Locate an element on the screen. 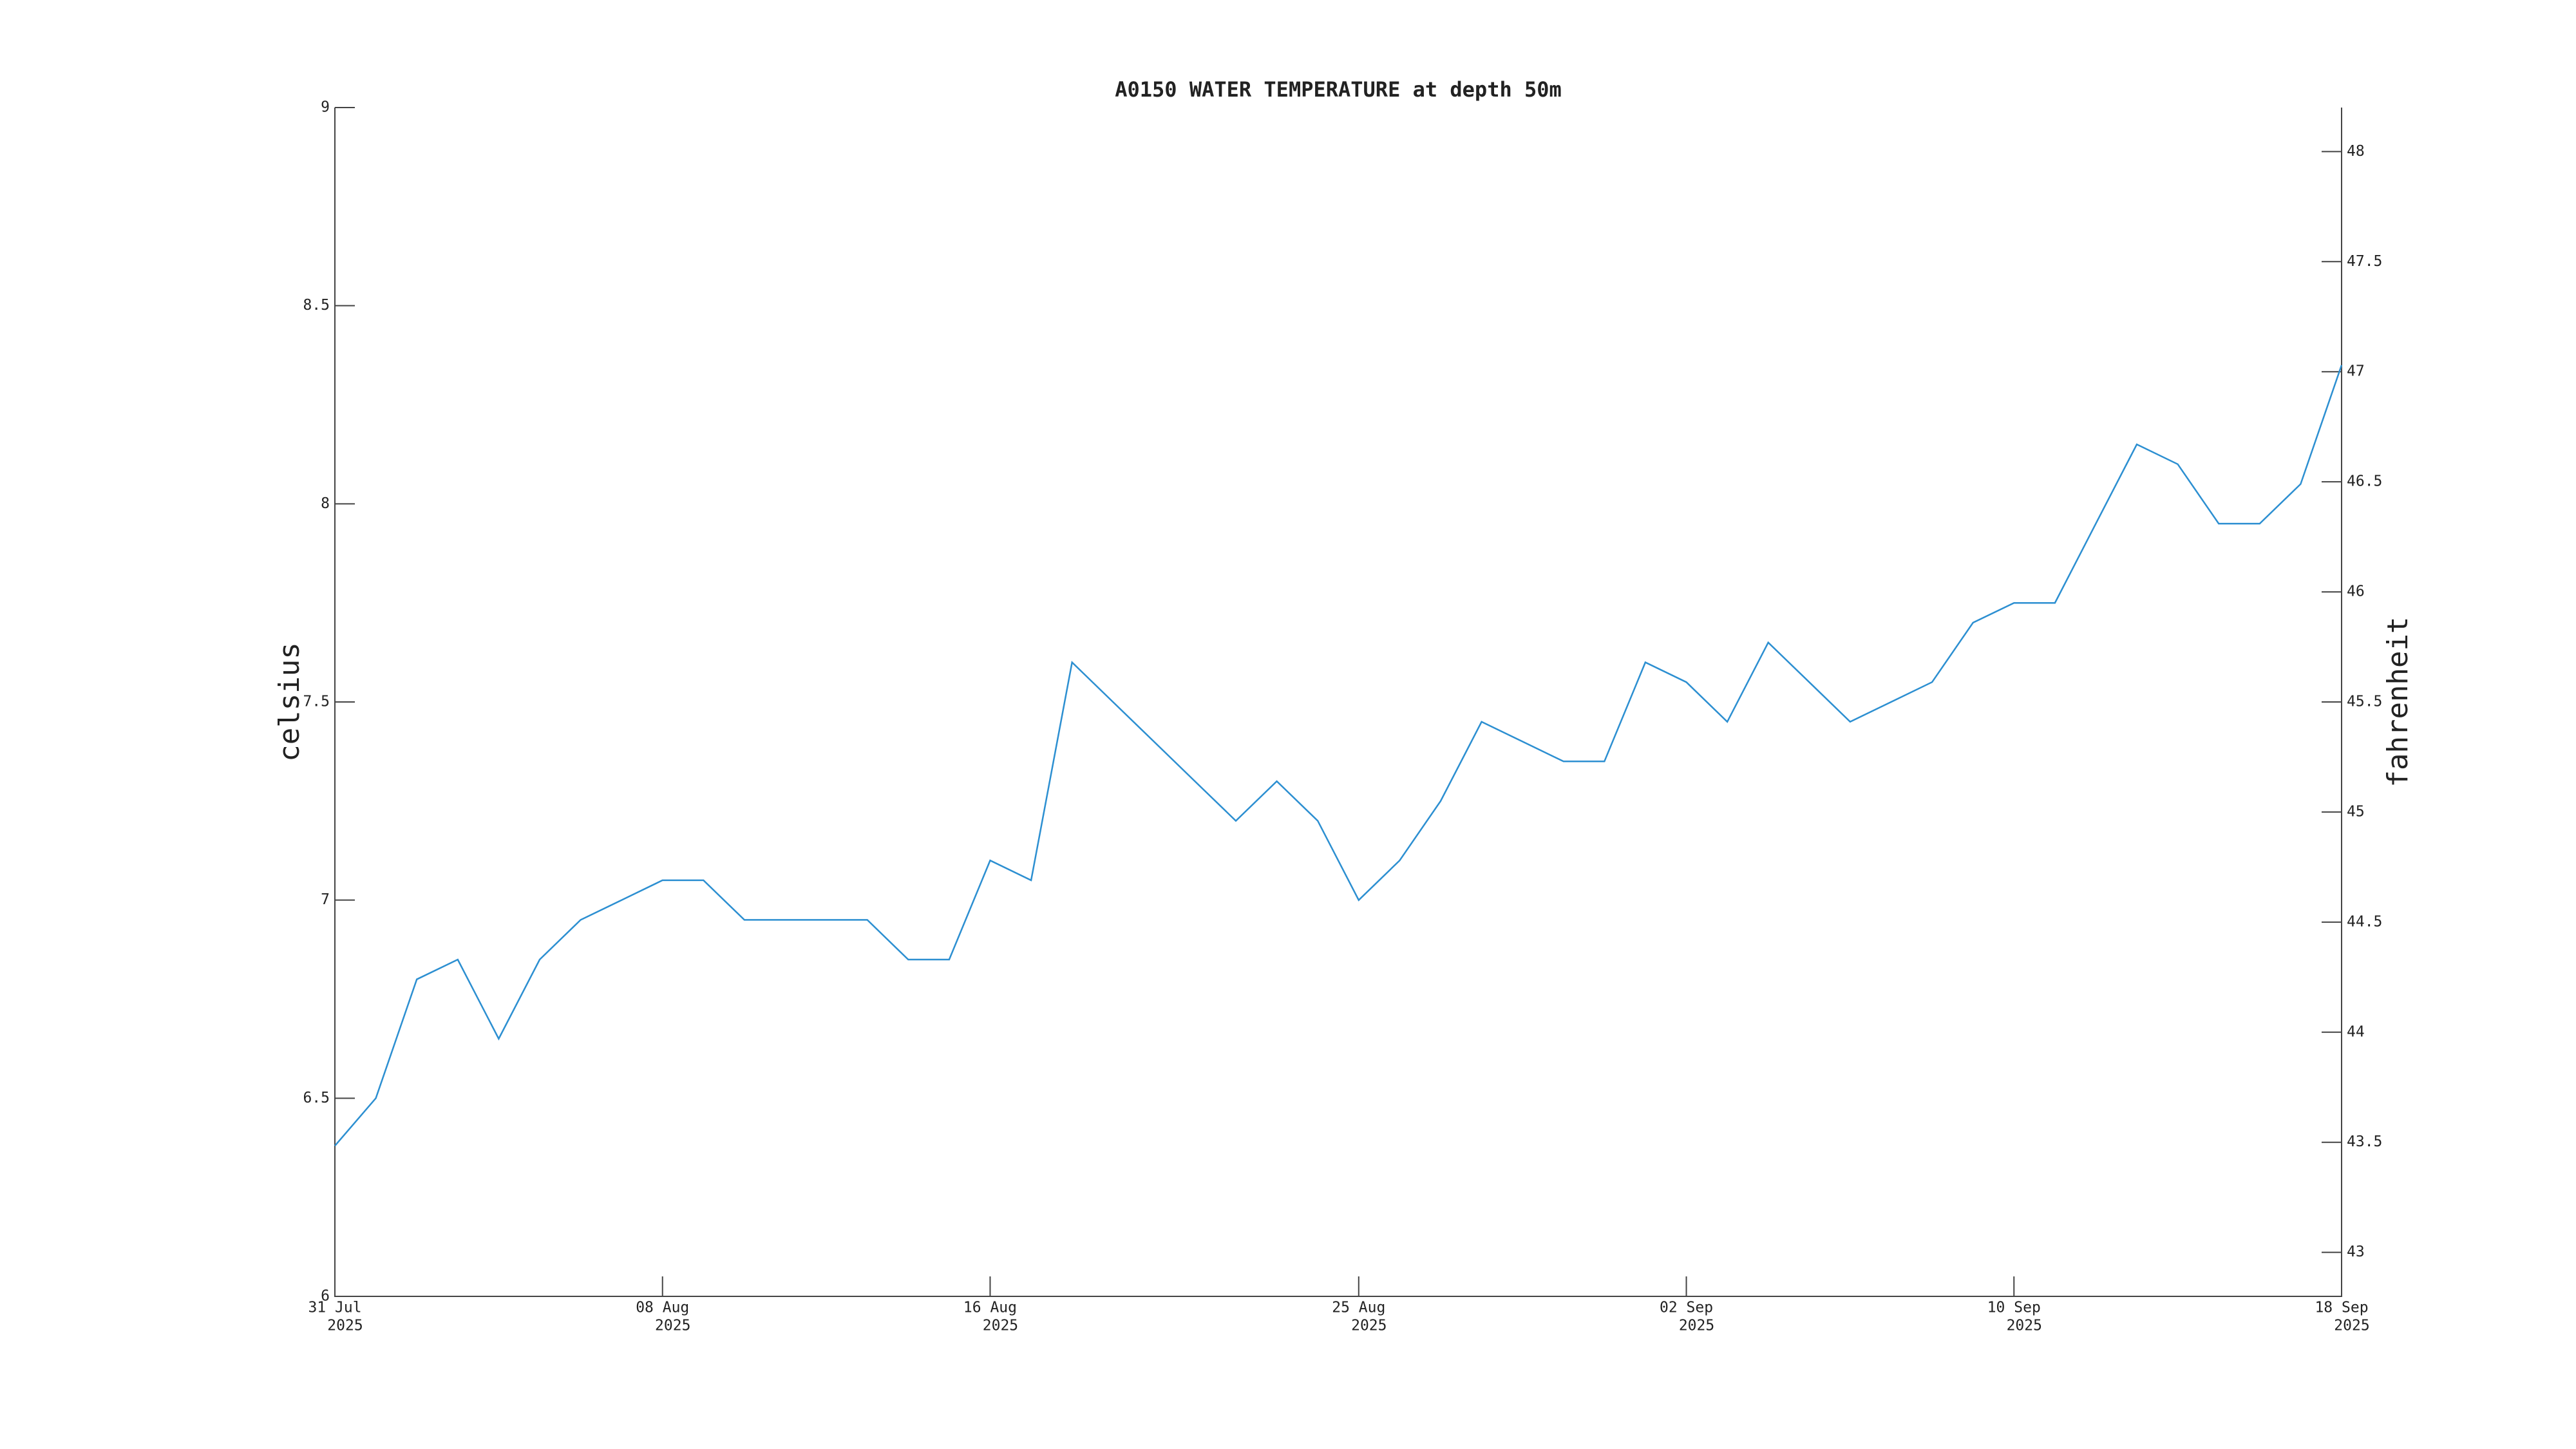 Image resolution: width=2576 pixels, height=1449 pixels. x-tick-label: 31 Jul is located at coordinates (334, 1308).